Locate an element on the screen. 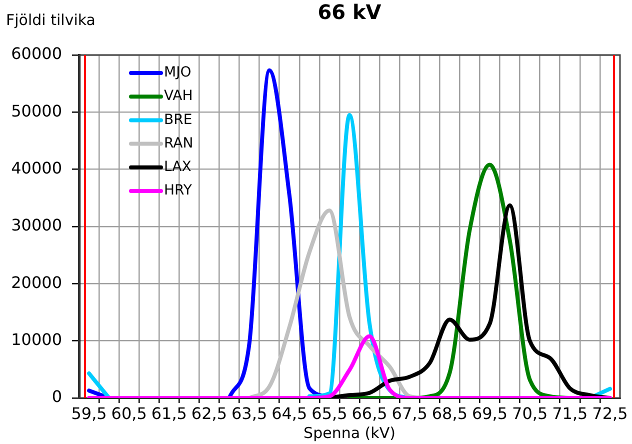 The width and height of the screenshot is (632, 444). x-axis-title: Spenna (kV) is located at coordinates (350, 433).